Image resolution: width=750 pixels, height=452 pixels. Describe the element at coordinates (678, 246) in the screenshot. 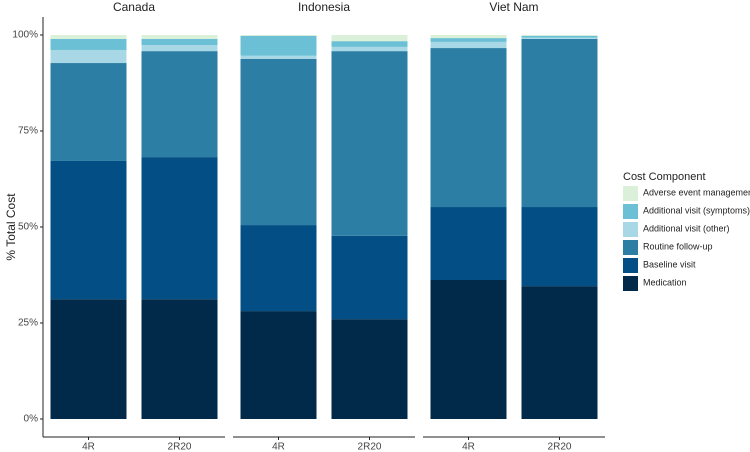

I see `legend-label: Routine follow-up` at that location.